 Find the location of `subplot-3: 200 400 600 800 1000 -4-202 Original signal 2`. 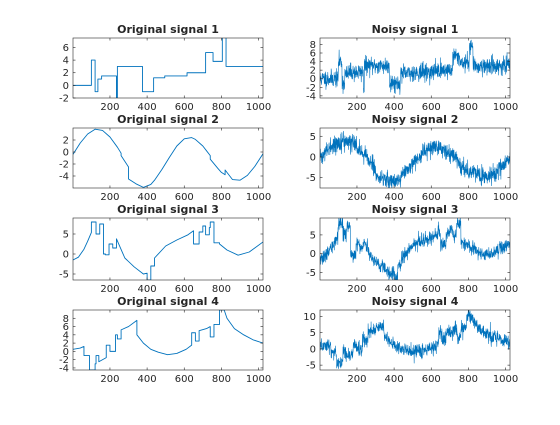

subplot-3: 200 400 600 800 1000 -4-202 Original signal 2 is located at coordinates (165, 158).